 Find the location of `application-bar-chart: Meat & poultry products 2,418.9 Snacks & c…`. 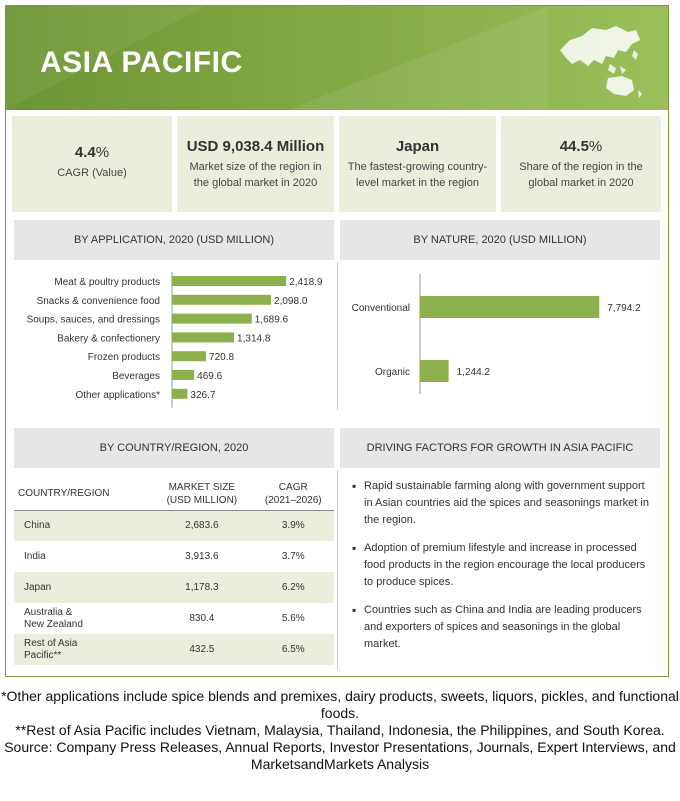

application-bar-chart: Meat & poultry products 2,418.9 Snacks & c… is located at coordinates (175, 340).